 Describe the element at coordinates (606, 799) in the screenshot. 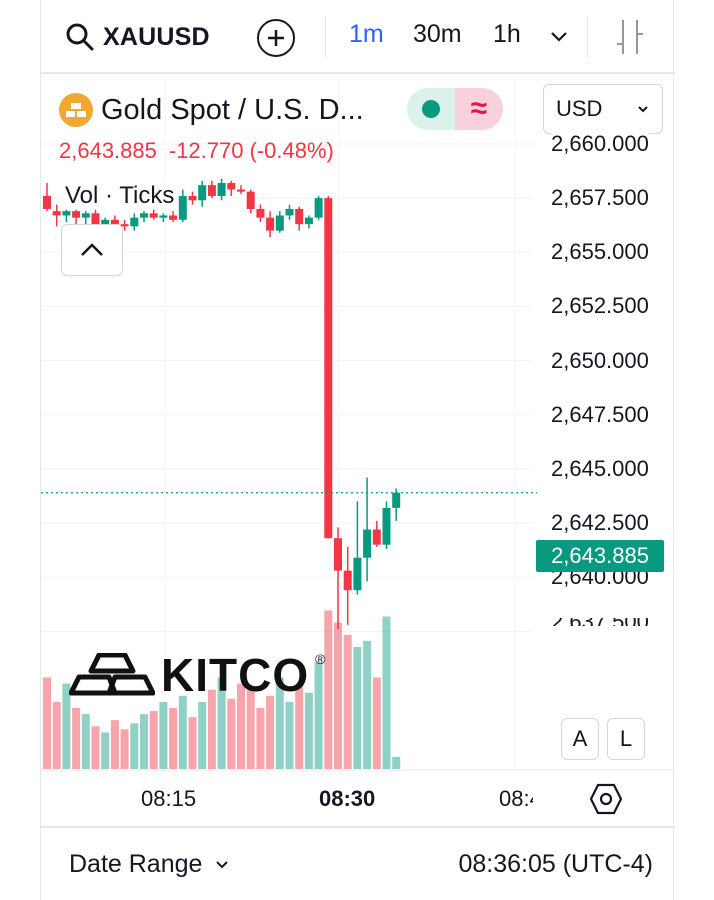

I see `settings-hexagon-icon` at that location.